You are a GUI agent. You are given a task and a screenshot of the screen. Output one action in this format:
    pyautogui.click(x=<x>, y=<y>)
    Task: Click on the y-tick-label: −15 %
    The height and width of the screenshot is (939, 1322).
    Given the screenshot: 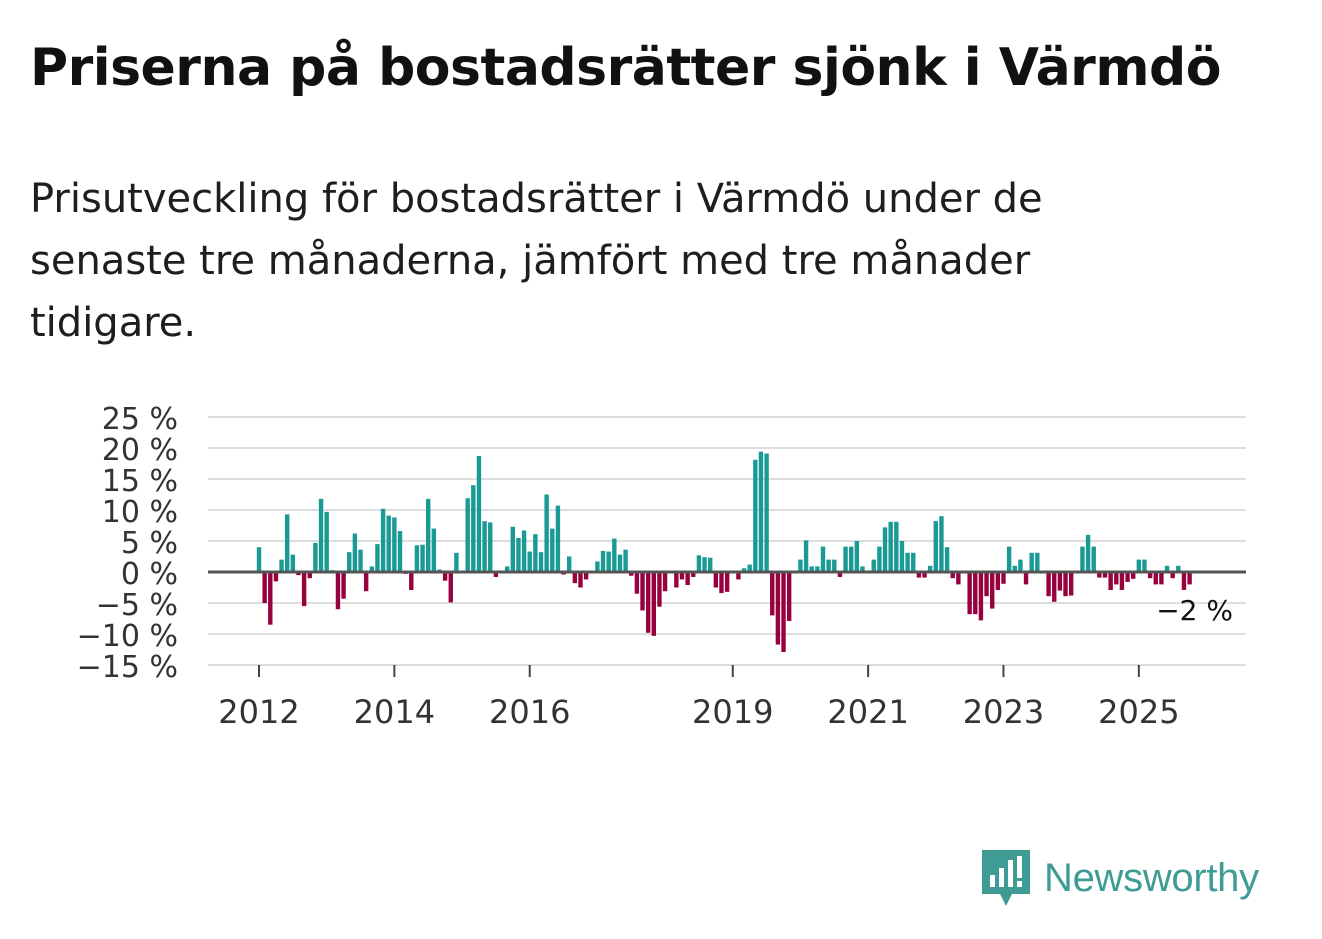 What is the action you would take?
    pyautogui.click(x=127, y=667)
    